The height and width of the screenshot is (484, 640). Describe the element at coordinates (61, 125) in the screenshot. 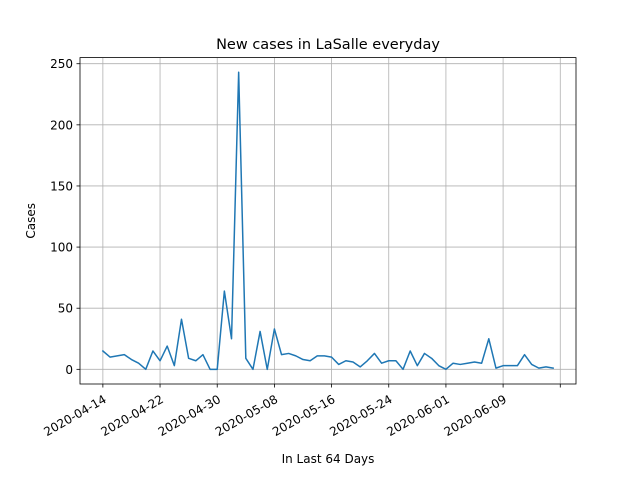

I see `y-tick-label: 200` at that location.